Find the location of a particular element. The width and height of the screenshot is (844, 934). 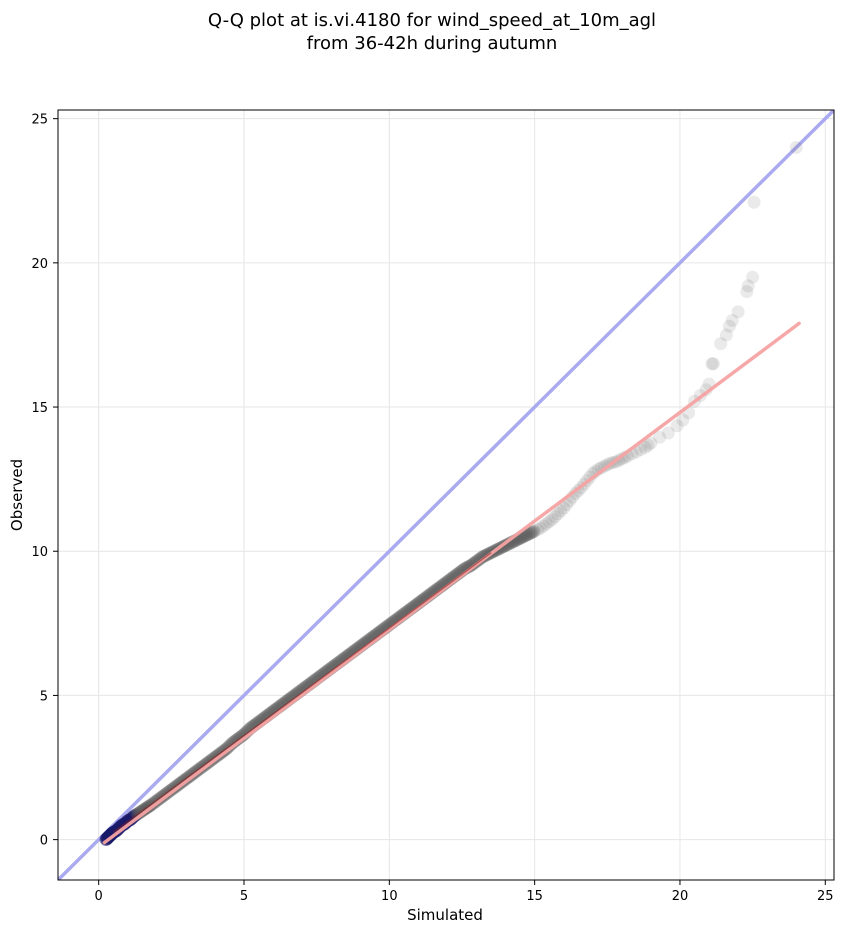

y-tick-label-3: 15 is located at coordinates (39, 408).